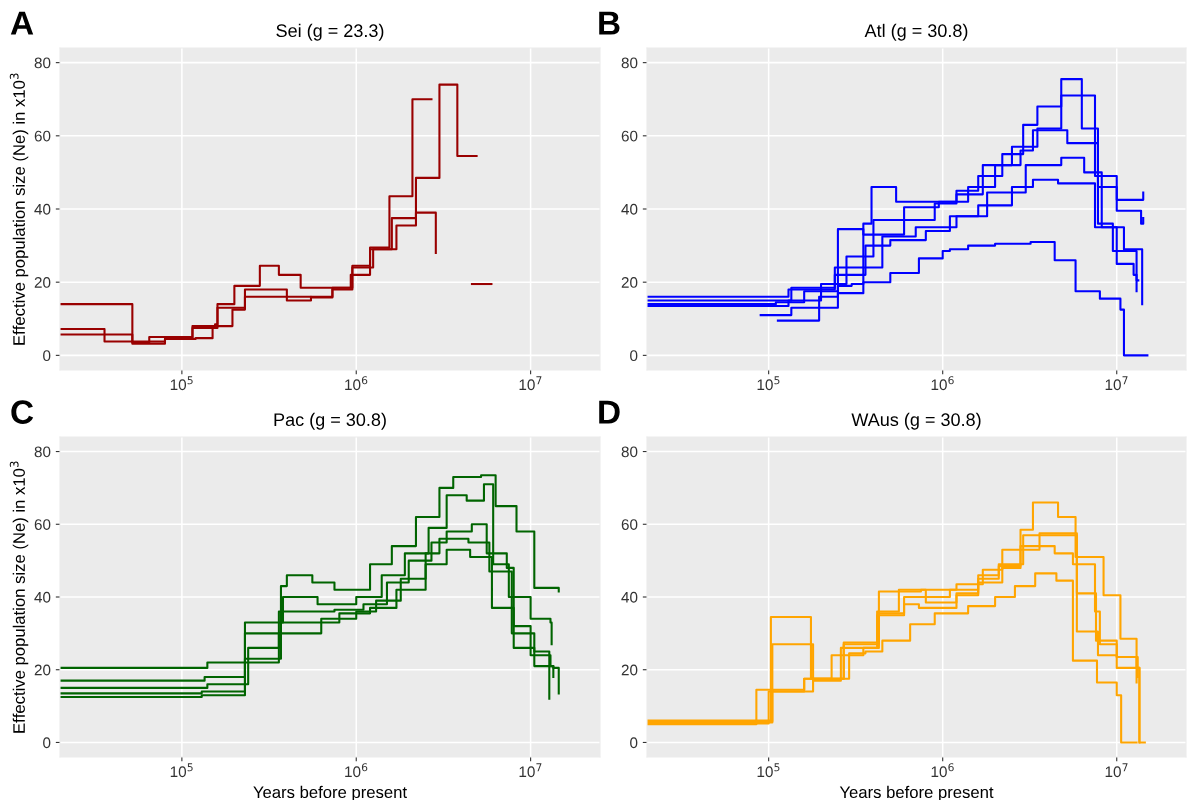  I want to click on chart-title: Sei (g = 23.3), so click(330, 32).